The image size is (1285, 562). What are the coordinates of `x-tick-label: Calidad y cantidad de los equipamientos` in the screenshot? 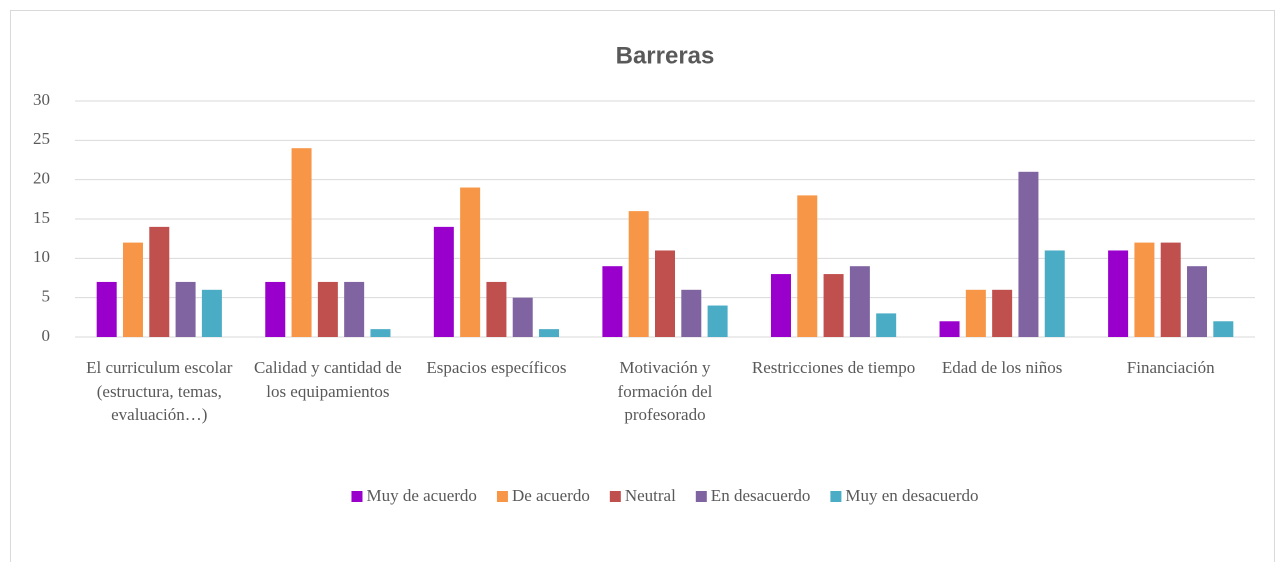 It's located at (327, 379).